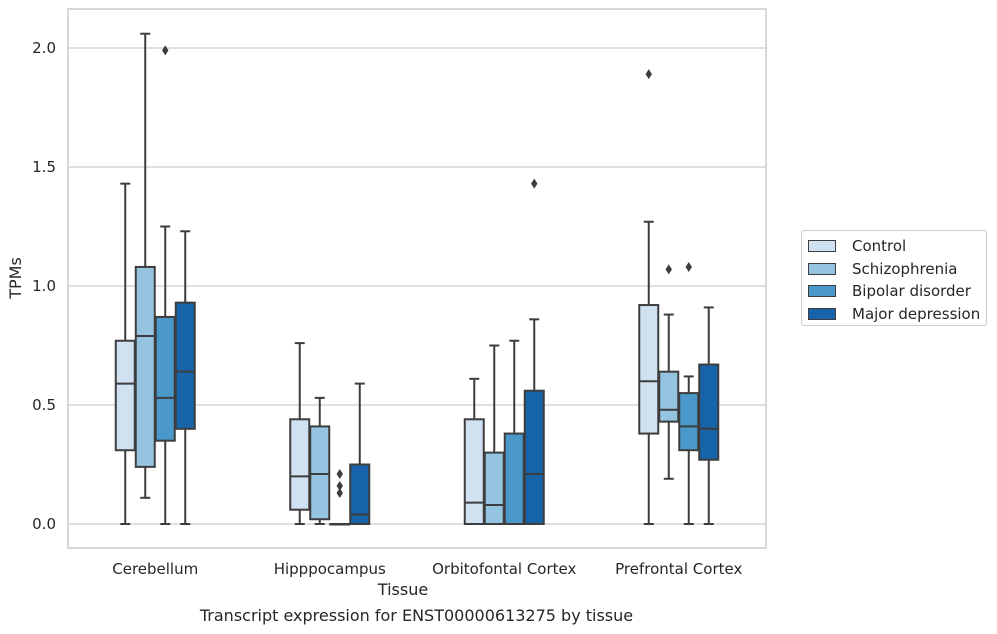 This screenshot has height=634, width=997. What do you see at coordinates (44, 524) in the screenshot?
I see `y-tick-label: 0.0` at bounding box center [44, 524].